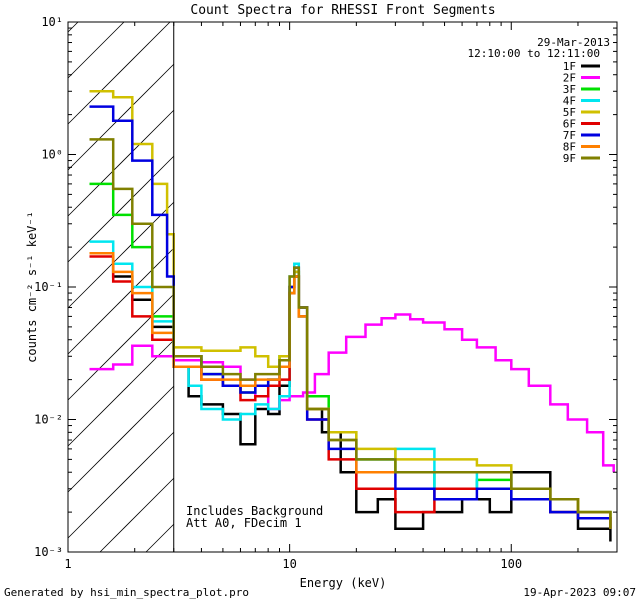  Describe the element at coordinates (52, 22) in the screenshot. I see `y-tick-label-4: 10¹` at that location.